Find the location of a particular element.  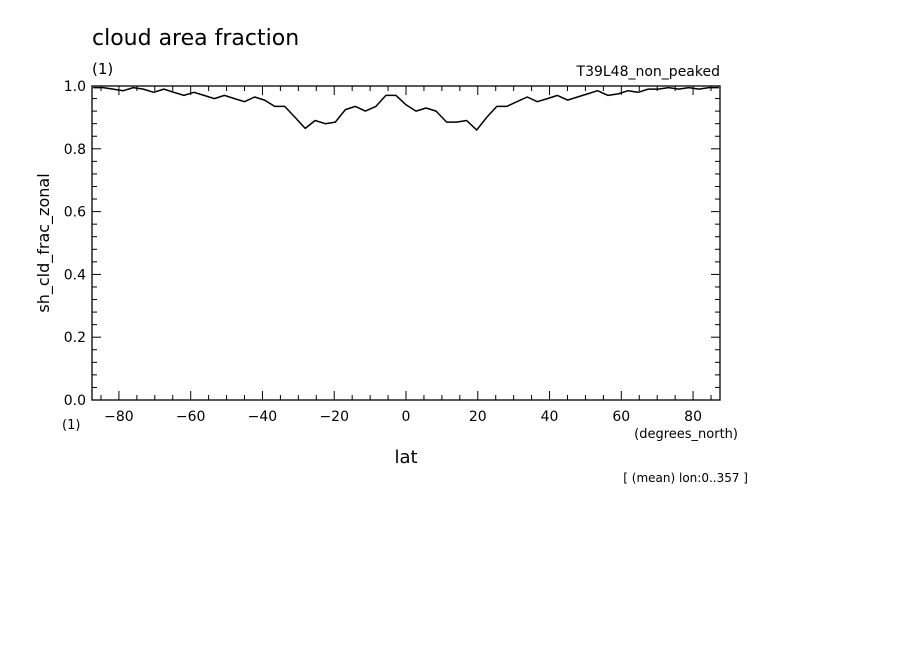

title-units-label: (1) is located at coordinates (102, 69).